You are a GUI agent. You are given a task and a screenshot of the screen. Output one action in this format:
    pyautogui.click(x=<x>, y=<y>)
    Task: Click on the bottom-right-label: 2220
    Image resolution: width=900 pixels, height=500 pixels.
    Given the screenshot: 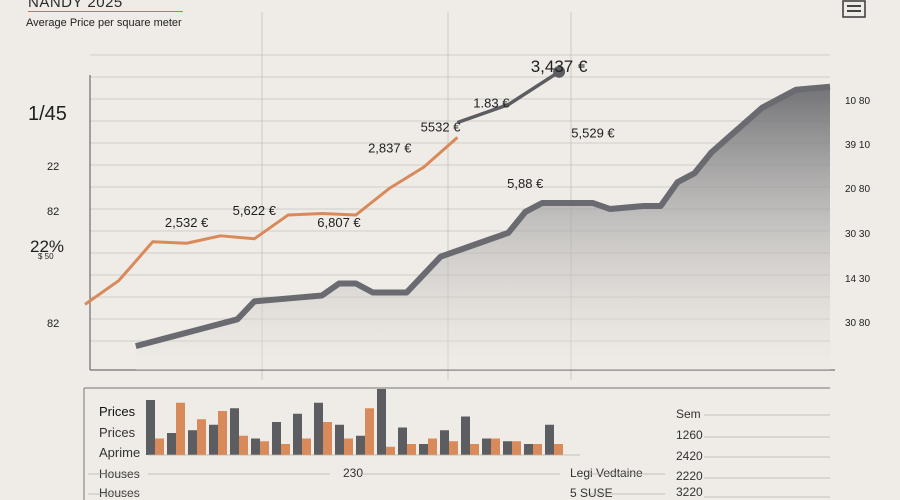 What is the action you would take?
    pyautogui.click(x=689, y=476)
    